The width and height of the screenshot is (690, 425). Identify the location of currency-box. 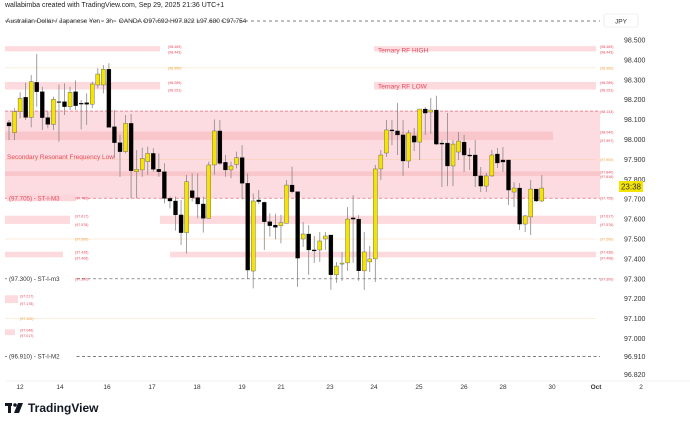
(621, 20).